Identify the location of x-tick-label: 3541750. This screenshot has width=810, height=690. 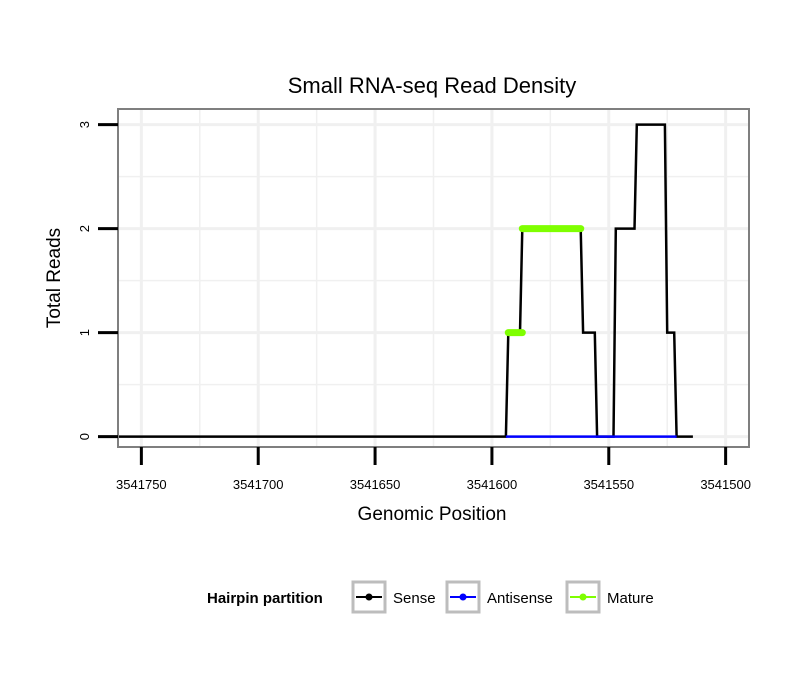
(141, 484).